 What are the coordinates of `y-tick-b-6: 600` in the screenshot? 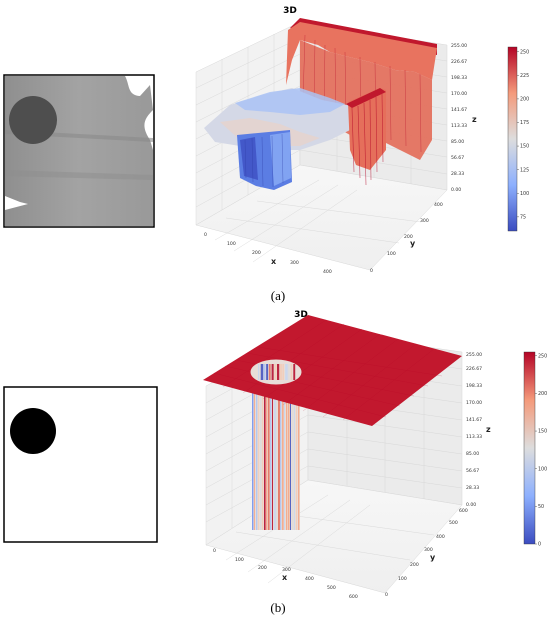 It's located at (463, 511).